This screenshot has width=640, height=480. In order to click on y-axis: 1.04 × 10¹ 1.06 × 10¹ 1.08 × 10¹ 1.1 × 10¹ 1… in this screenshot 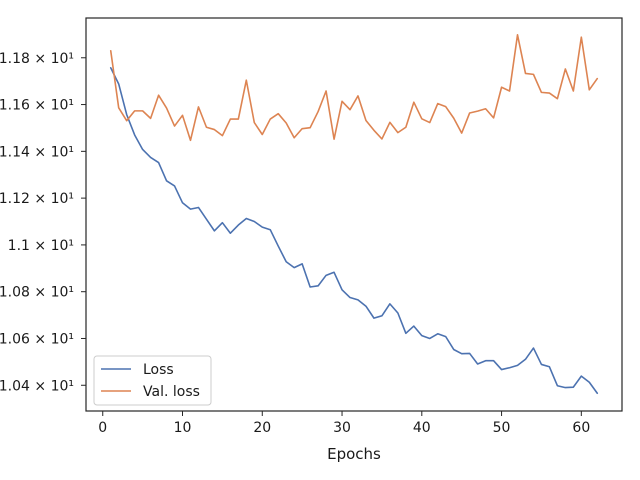, I will do `click(43, 222)`.